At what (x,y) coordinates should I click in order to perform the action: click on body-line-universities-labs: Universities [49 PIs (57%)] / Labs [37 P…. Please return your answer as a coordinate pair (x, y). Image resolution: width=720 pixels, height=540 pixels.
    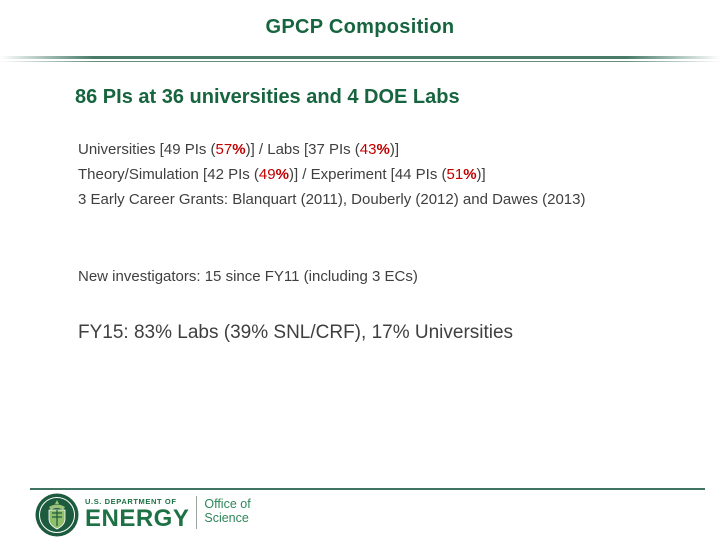
    Looking at the image, I should click on (362, 149).